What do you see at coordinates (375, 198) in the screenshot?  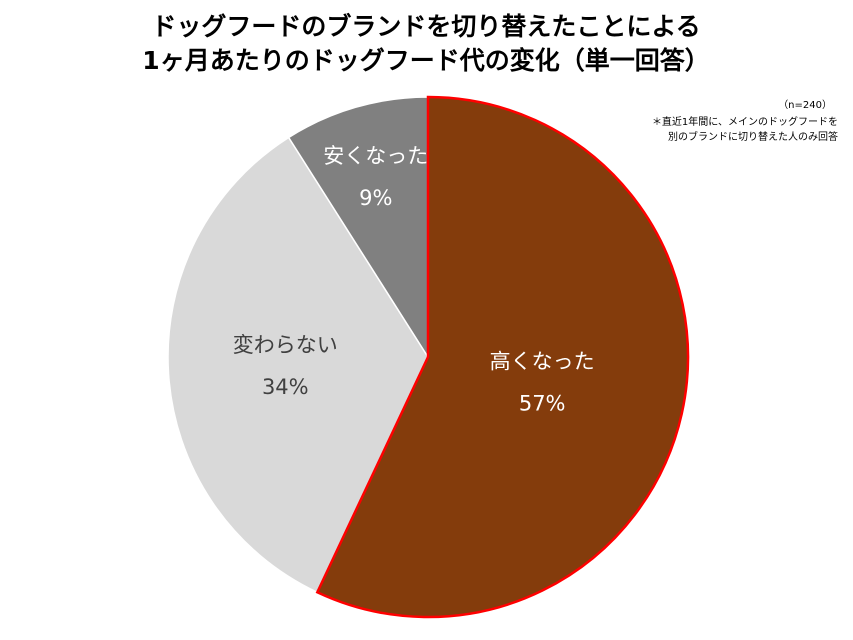 I see `value-label: 9%` at bounding box center [375, 198].